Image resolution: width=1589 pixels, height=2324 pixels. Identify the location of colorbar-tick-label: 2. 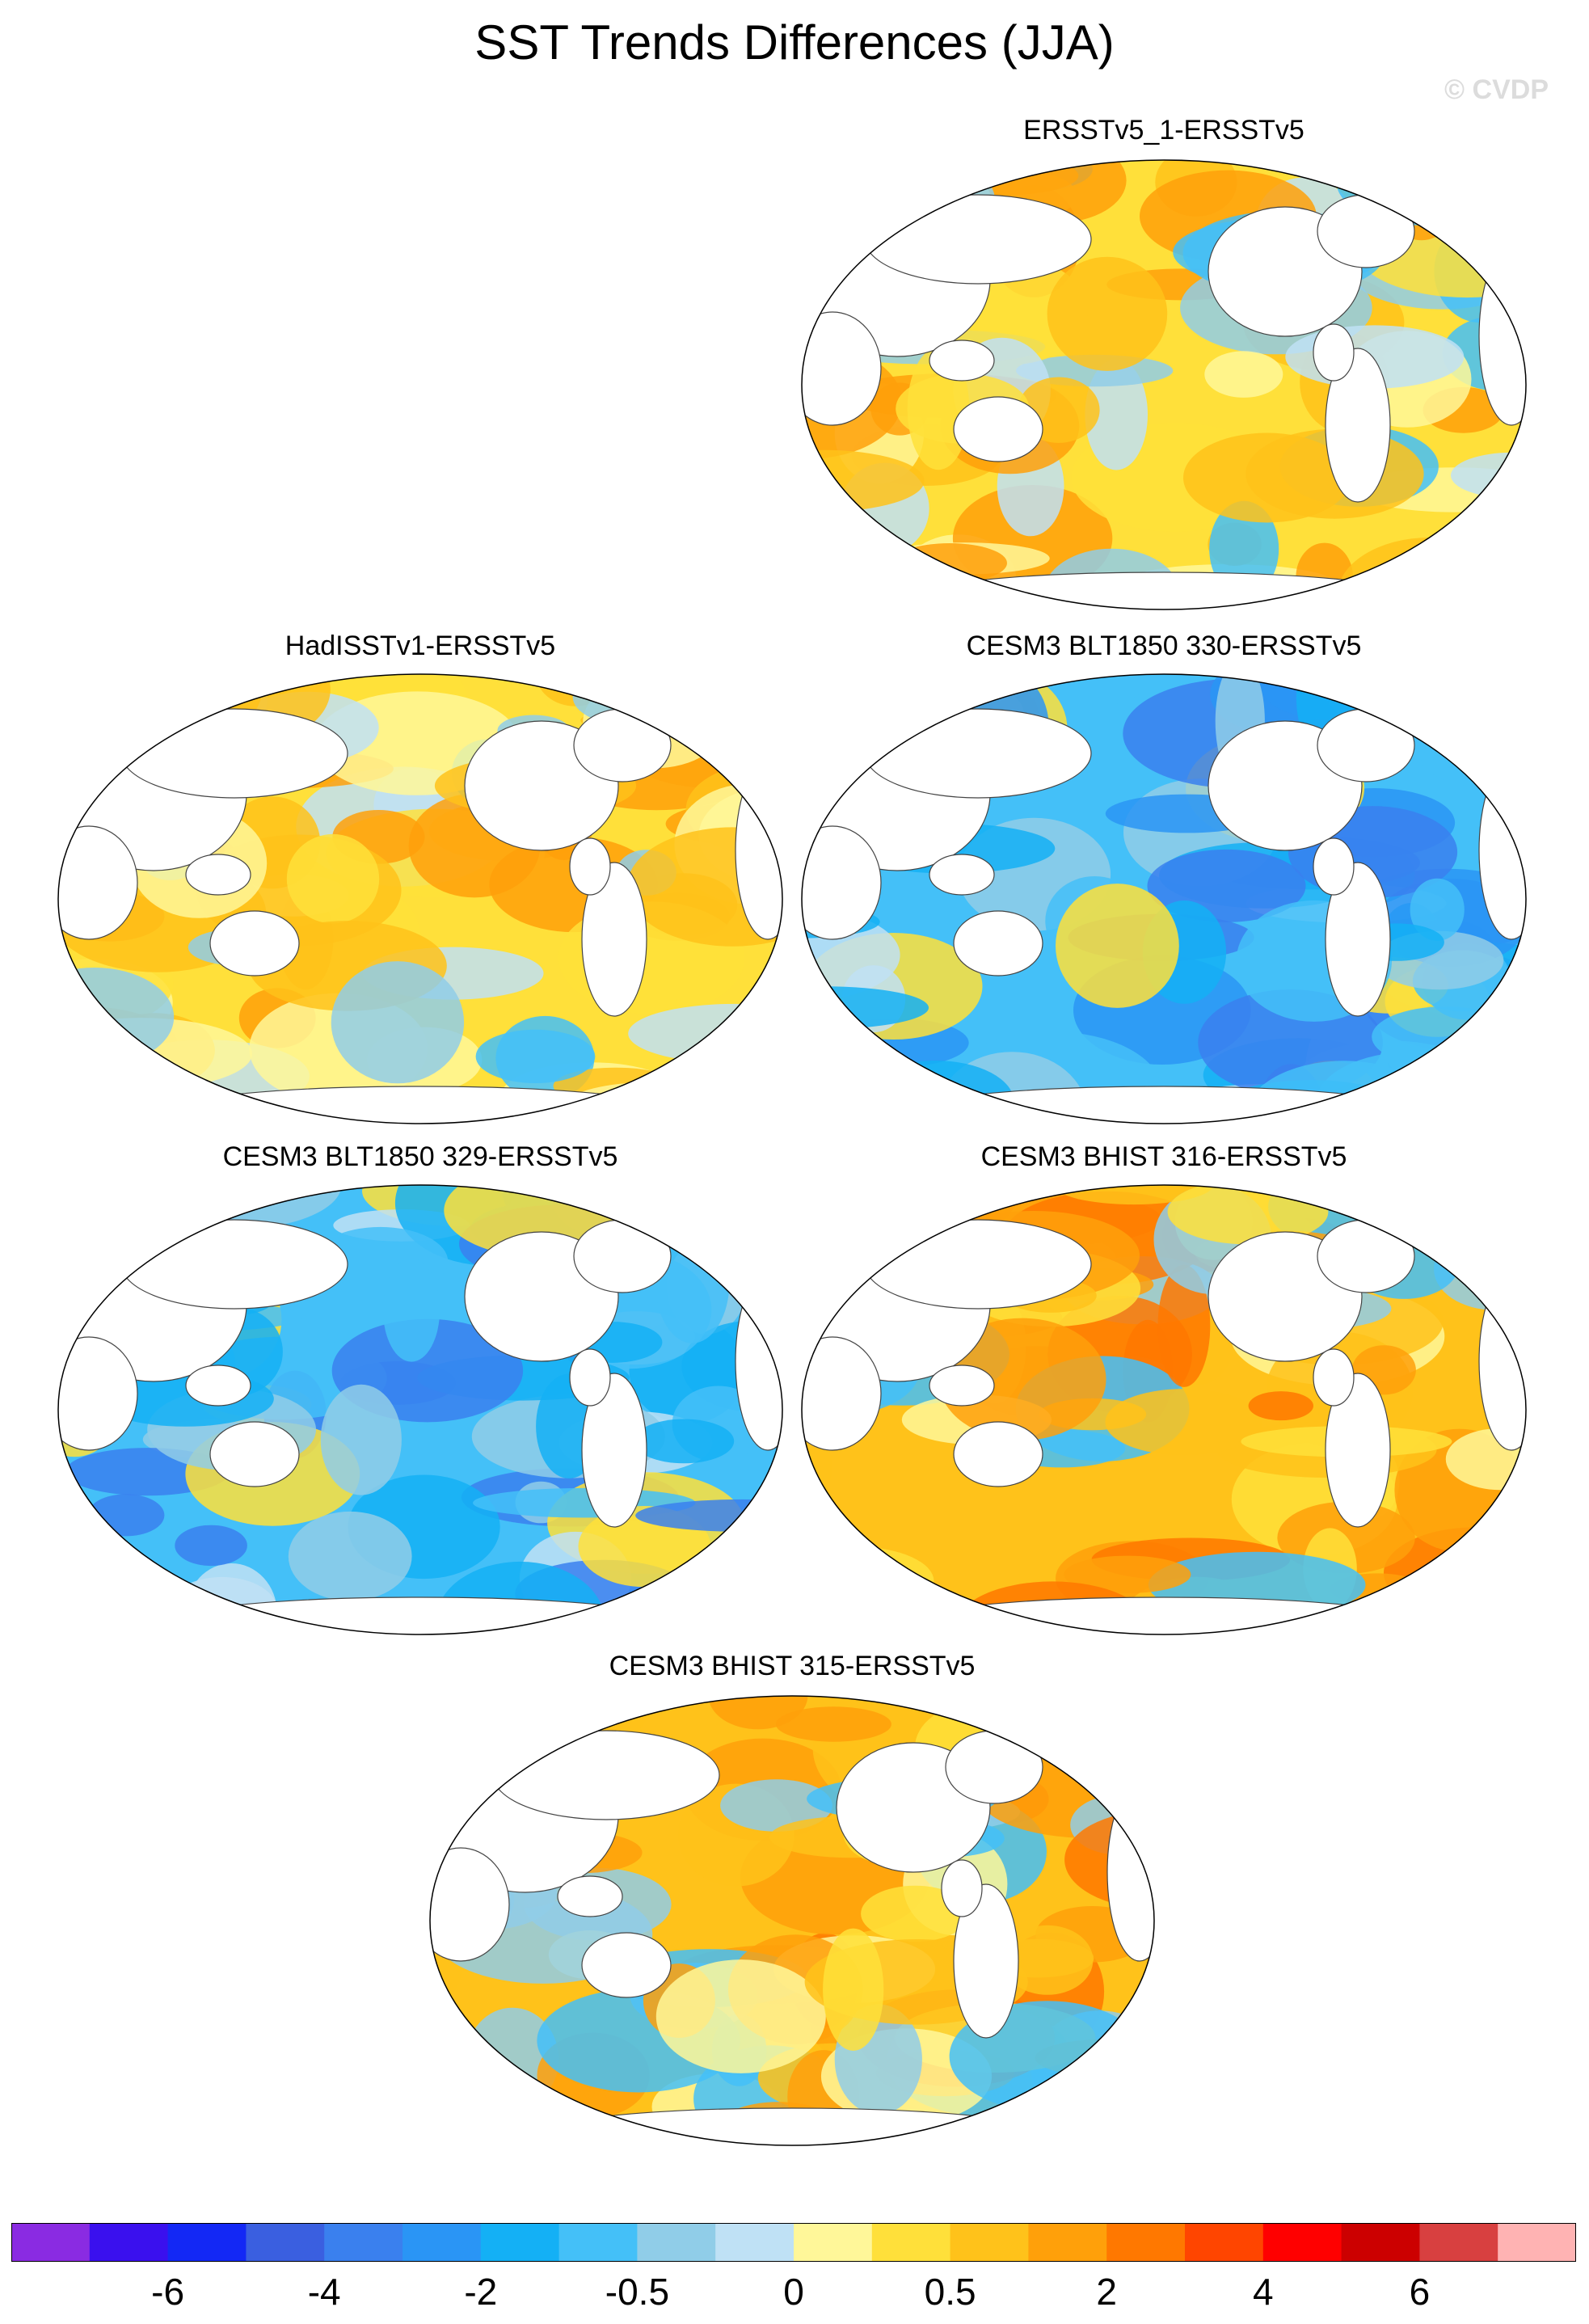
(1106, 2292).